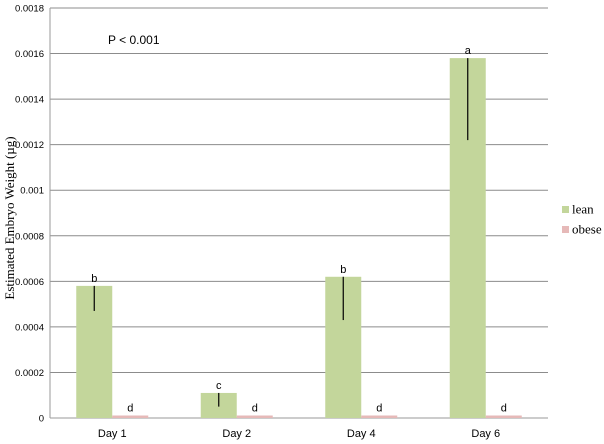 Image resolution: width=604 pixels, height=444 pixels. What do you see at coordinates (134, 40) in the screenshot?
I see `p-value-annotation: P < 0.001` at bounding box center [134, 40].